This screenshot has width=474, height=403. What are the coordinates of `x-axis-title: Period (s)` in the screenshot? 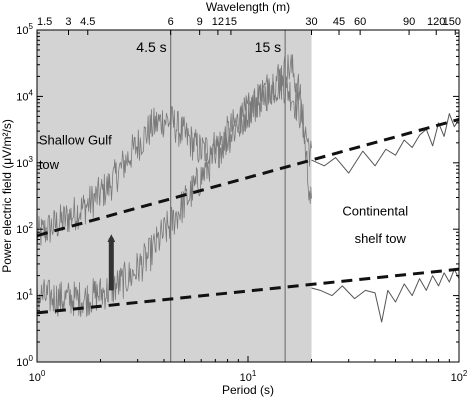 It's located at (248, 390).